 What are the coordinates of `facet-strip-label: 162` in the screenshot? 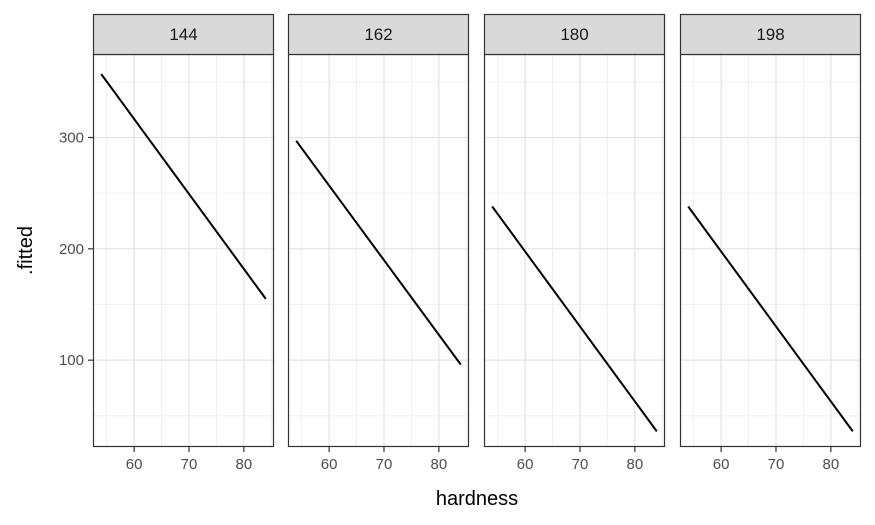 It's located at (378, 34).